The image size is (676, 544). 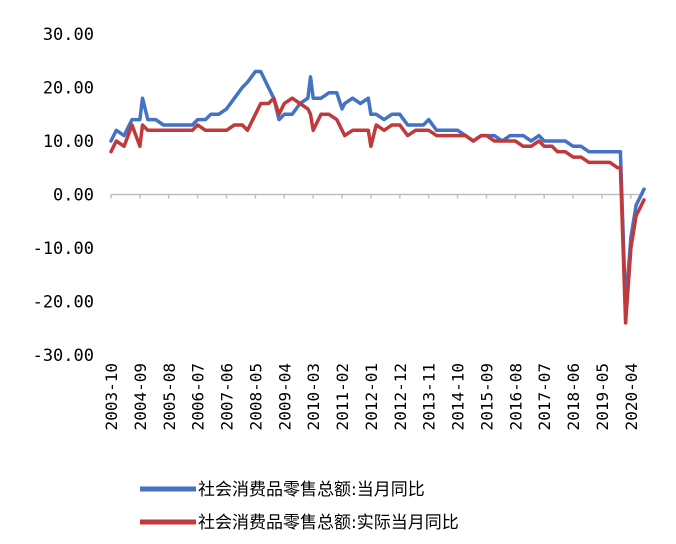 I want to click on y-axis-tick-labels: 30.00 20.00 10.00 0.00 -10.00 -20.00 -30.00, so click(x=63, y=195).